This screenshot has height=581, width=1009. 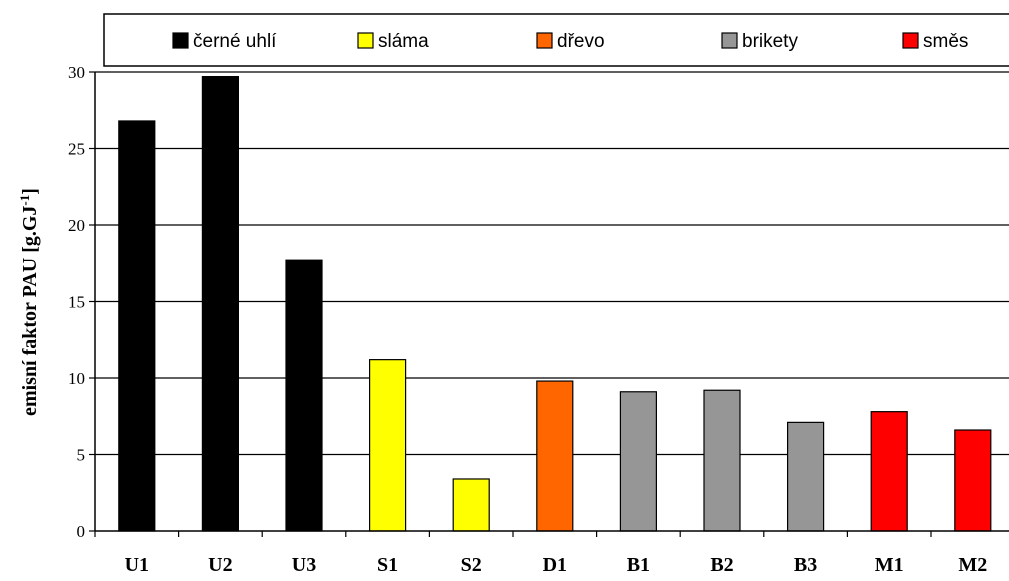 What do you see at coordinates (805, 565) in the screenshot?
I see `x-tick-label: B3` at bounding box center [805, 565].